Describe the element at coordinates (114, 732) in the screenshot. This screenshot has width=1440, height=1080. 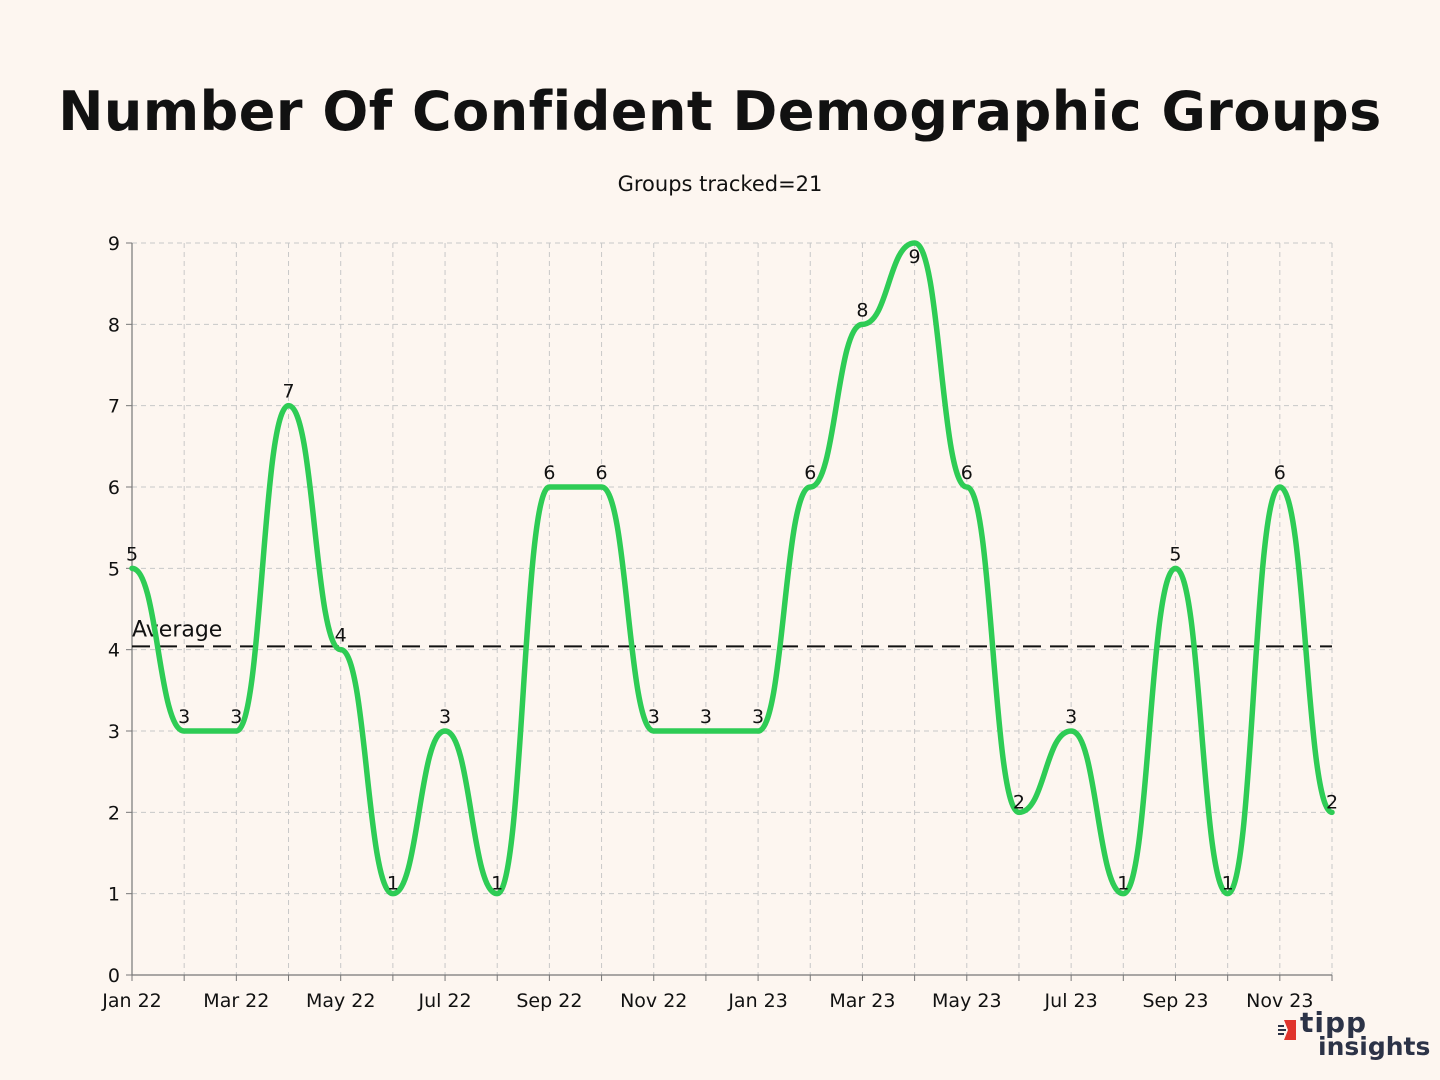
I see `y-tick-label: 3` at that location.